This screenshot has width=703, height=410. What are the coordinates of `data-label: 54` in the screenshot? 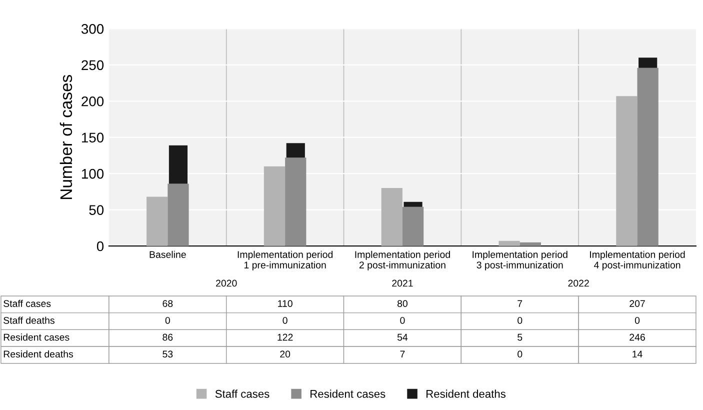 It's located at (402, 337).